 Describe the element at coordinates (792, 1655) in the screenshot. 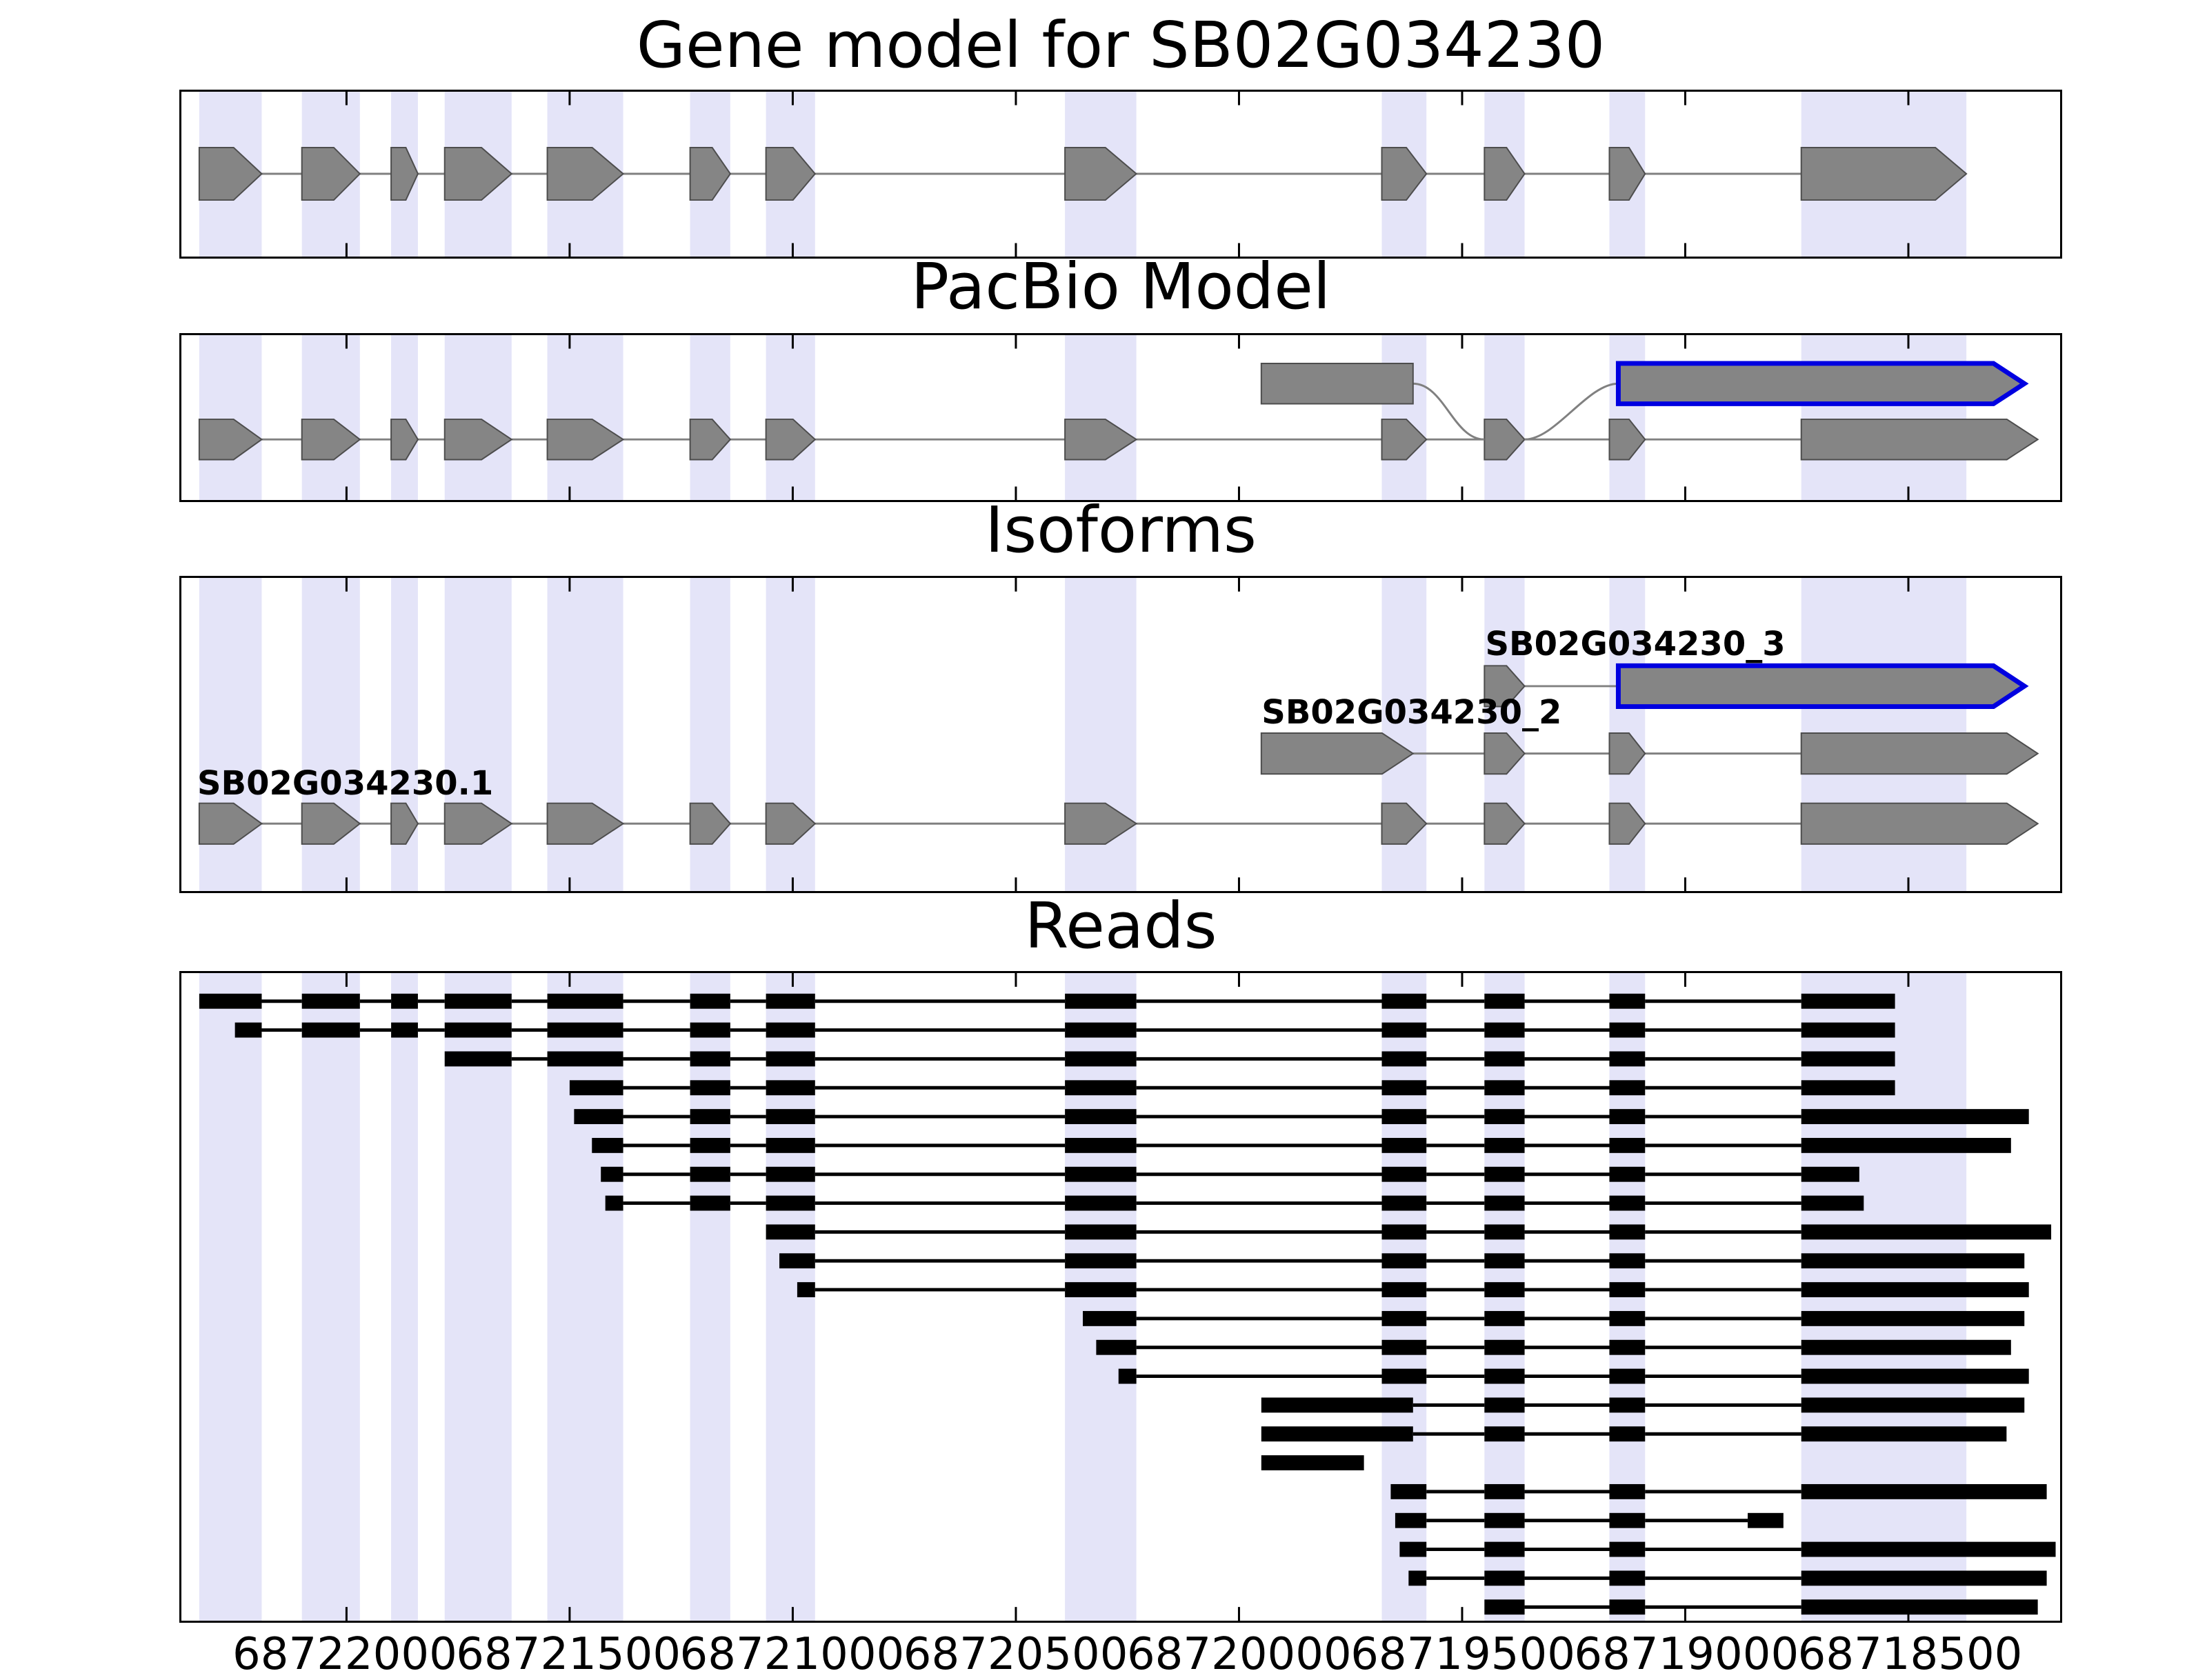

I see `x-tick-label: 68721000` at that location.